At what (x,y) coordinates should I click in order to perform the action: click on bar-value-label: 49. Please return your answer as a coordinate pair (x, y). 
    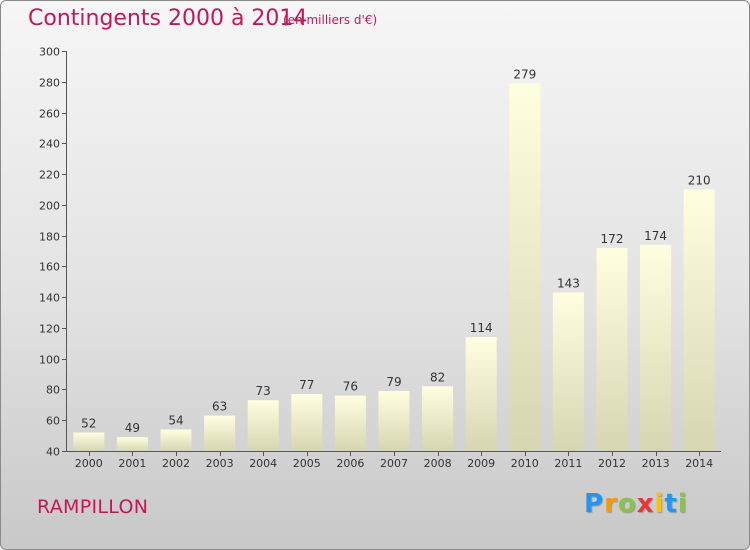
    Looking at the image, I should click on (132, 428).